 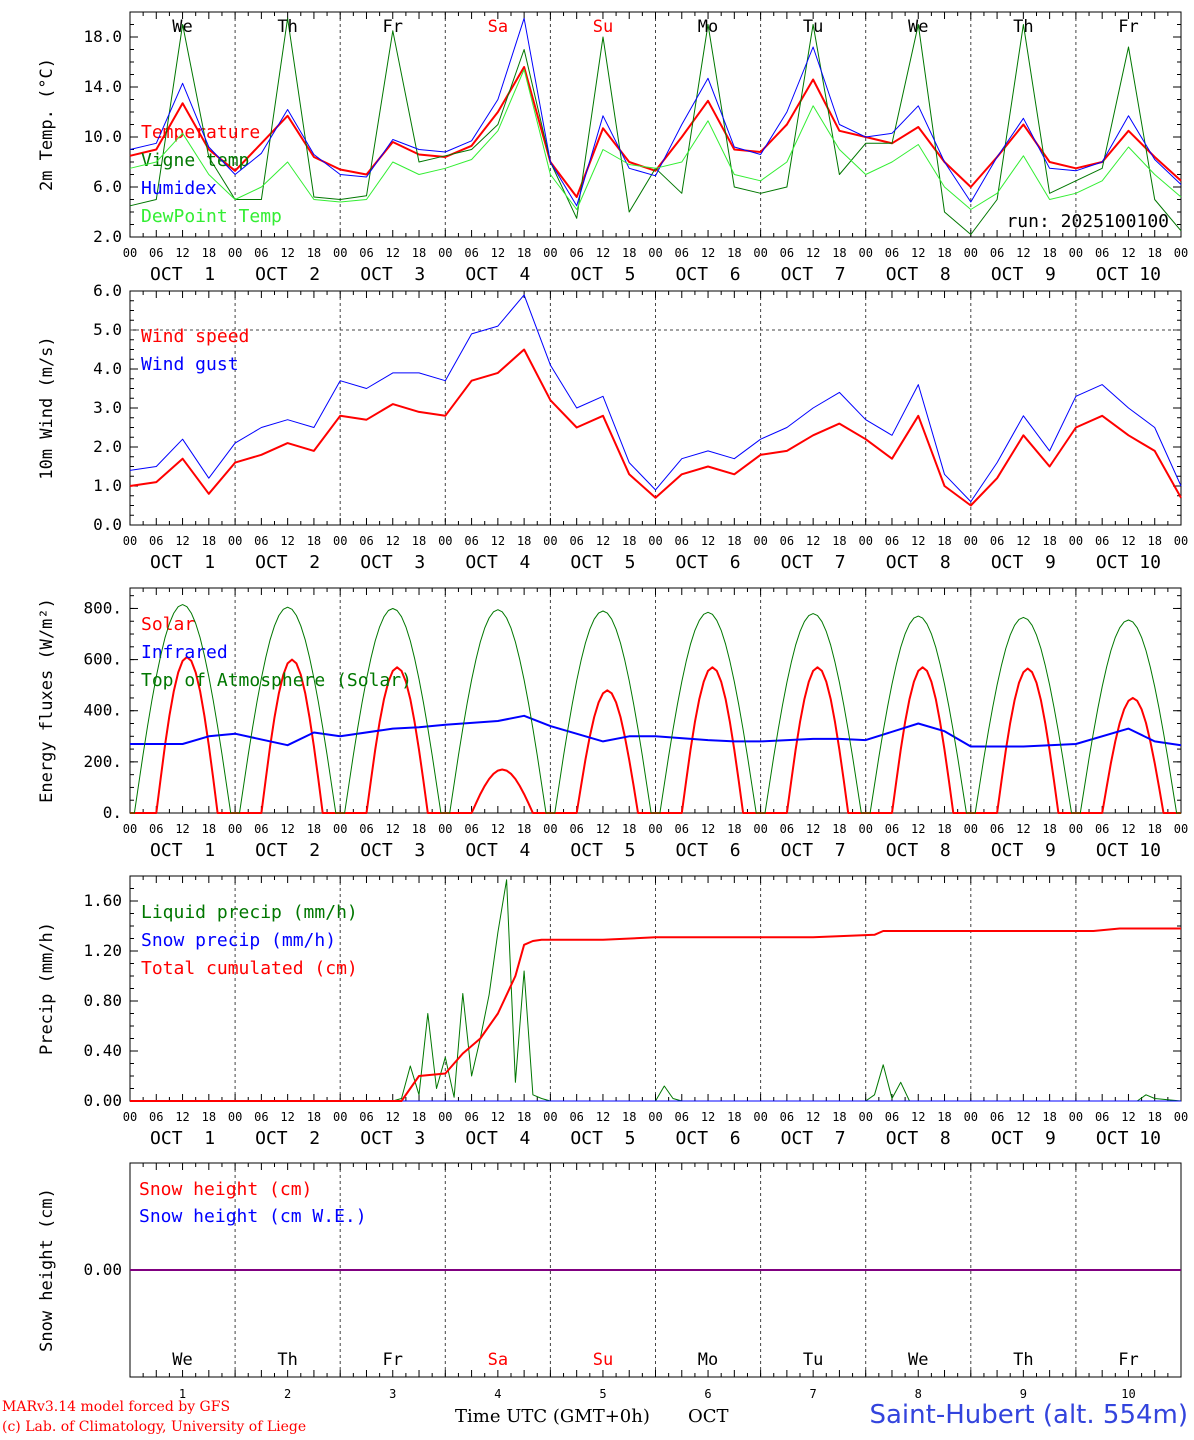 I want to click on weekday-label: We, so click(x=182, y=1360).